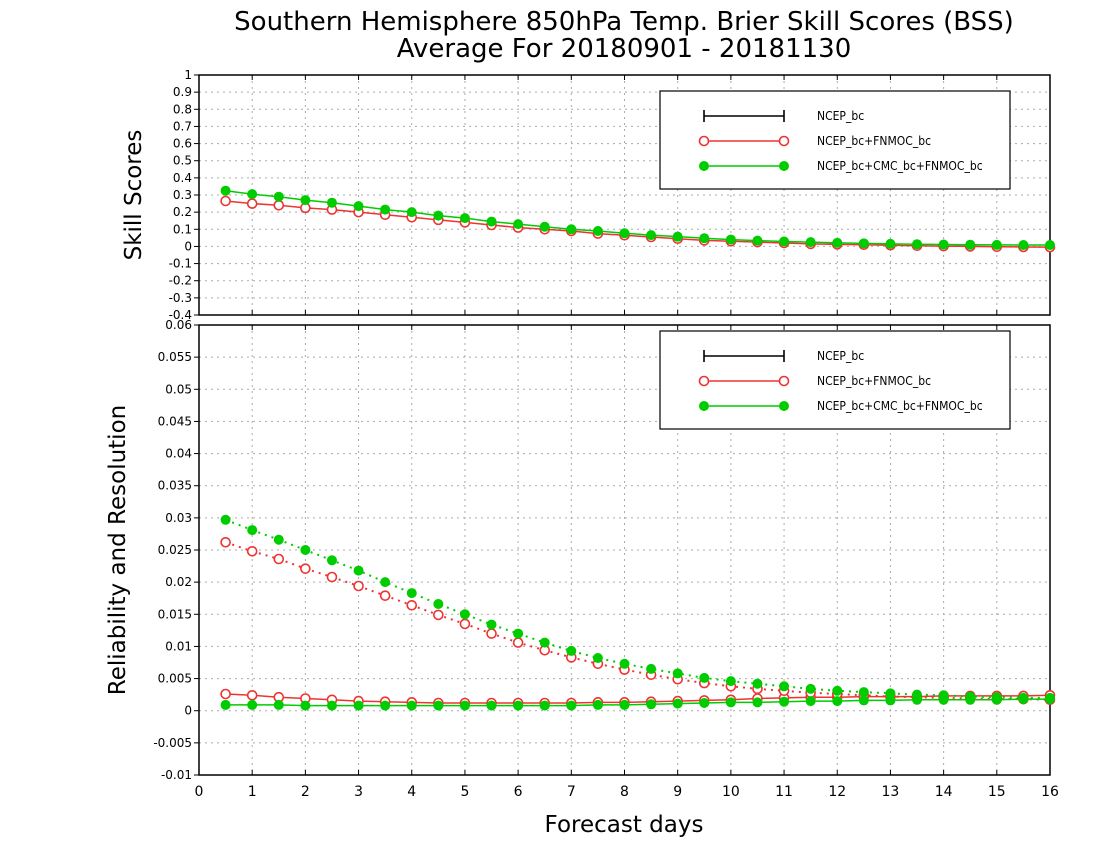 The width and height of the screenshot is (1100, 850). Describe the element at coordinates (178, 646) in the screenshot. I see `bottom-y-tick-label: 0.01` at that location.